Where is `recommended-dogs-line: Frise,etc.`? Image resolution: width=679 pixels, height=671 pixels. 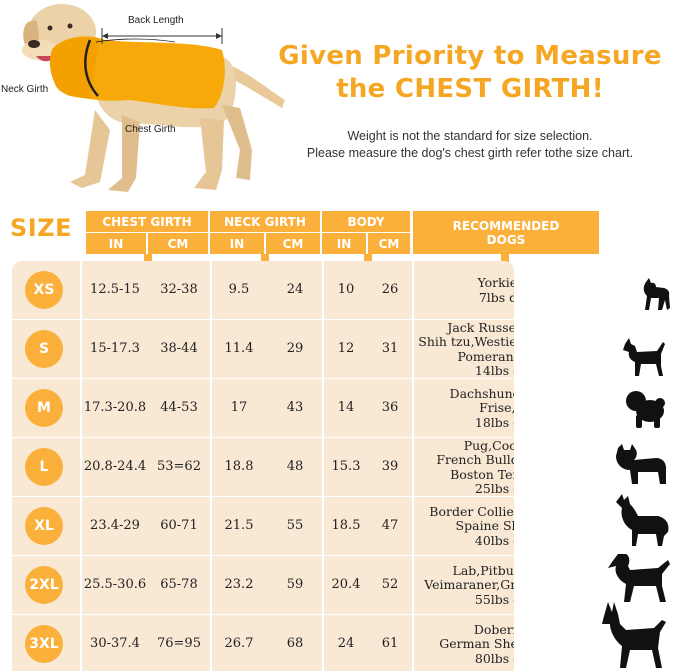 recommended-dogs-line: Frise,etc. is located at coordinates (496, 408).